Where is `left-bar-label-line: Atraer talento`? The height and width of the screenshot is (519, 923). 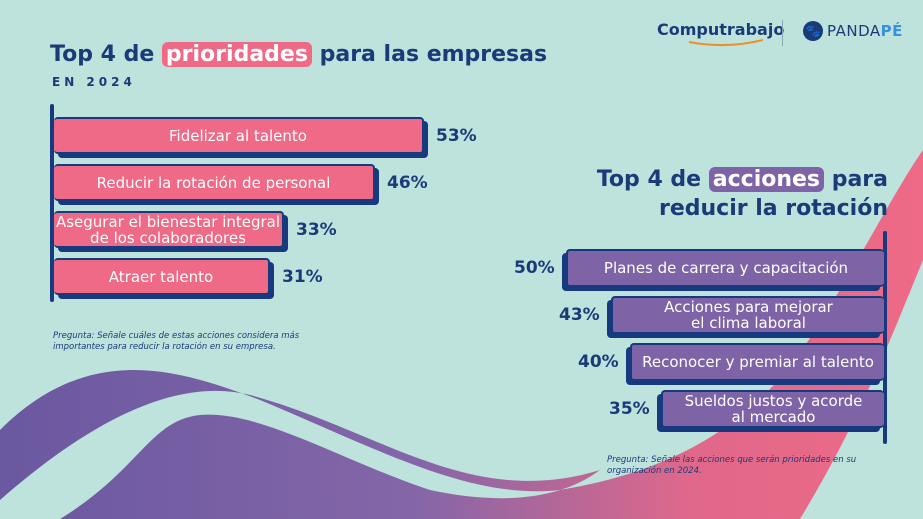
left-bar-label-line: Atraer talento is located at coordinates (161, 276).